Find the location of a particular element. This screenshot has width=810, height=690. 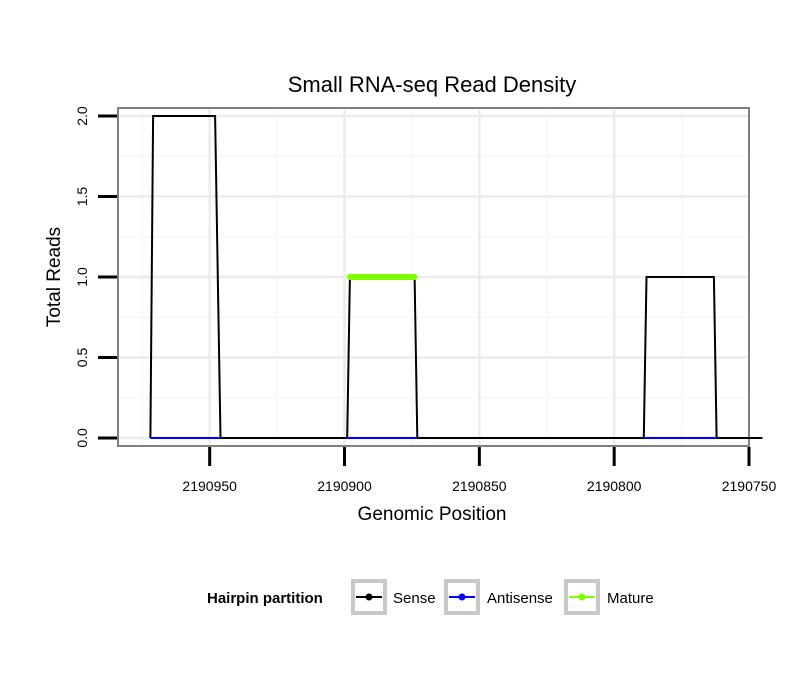

legend-label: Sense is located at coordinates (414, 598).